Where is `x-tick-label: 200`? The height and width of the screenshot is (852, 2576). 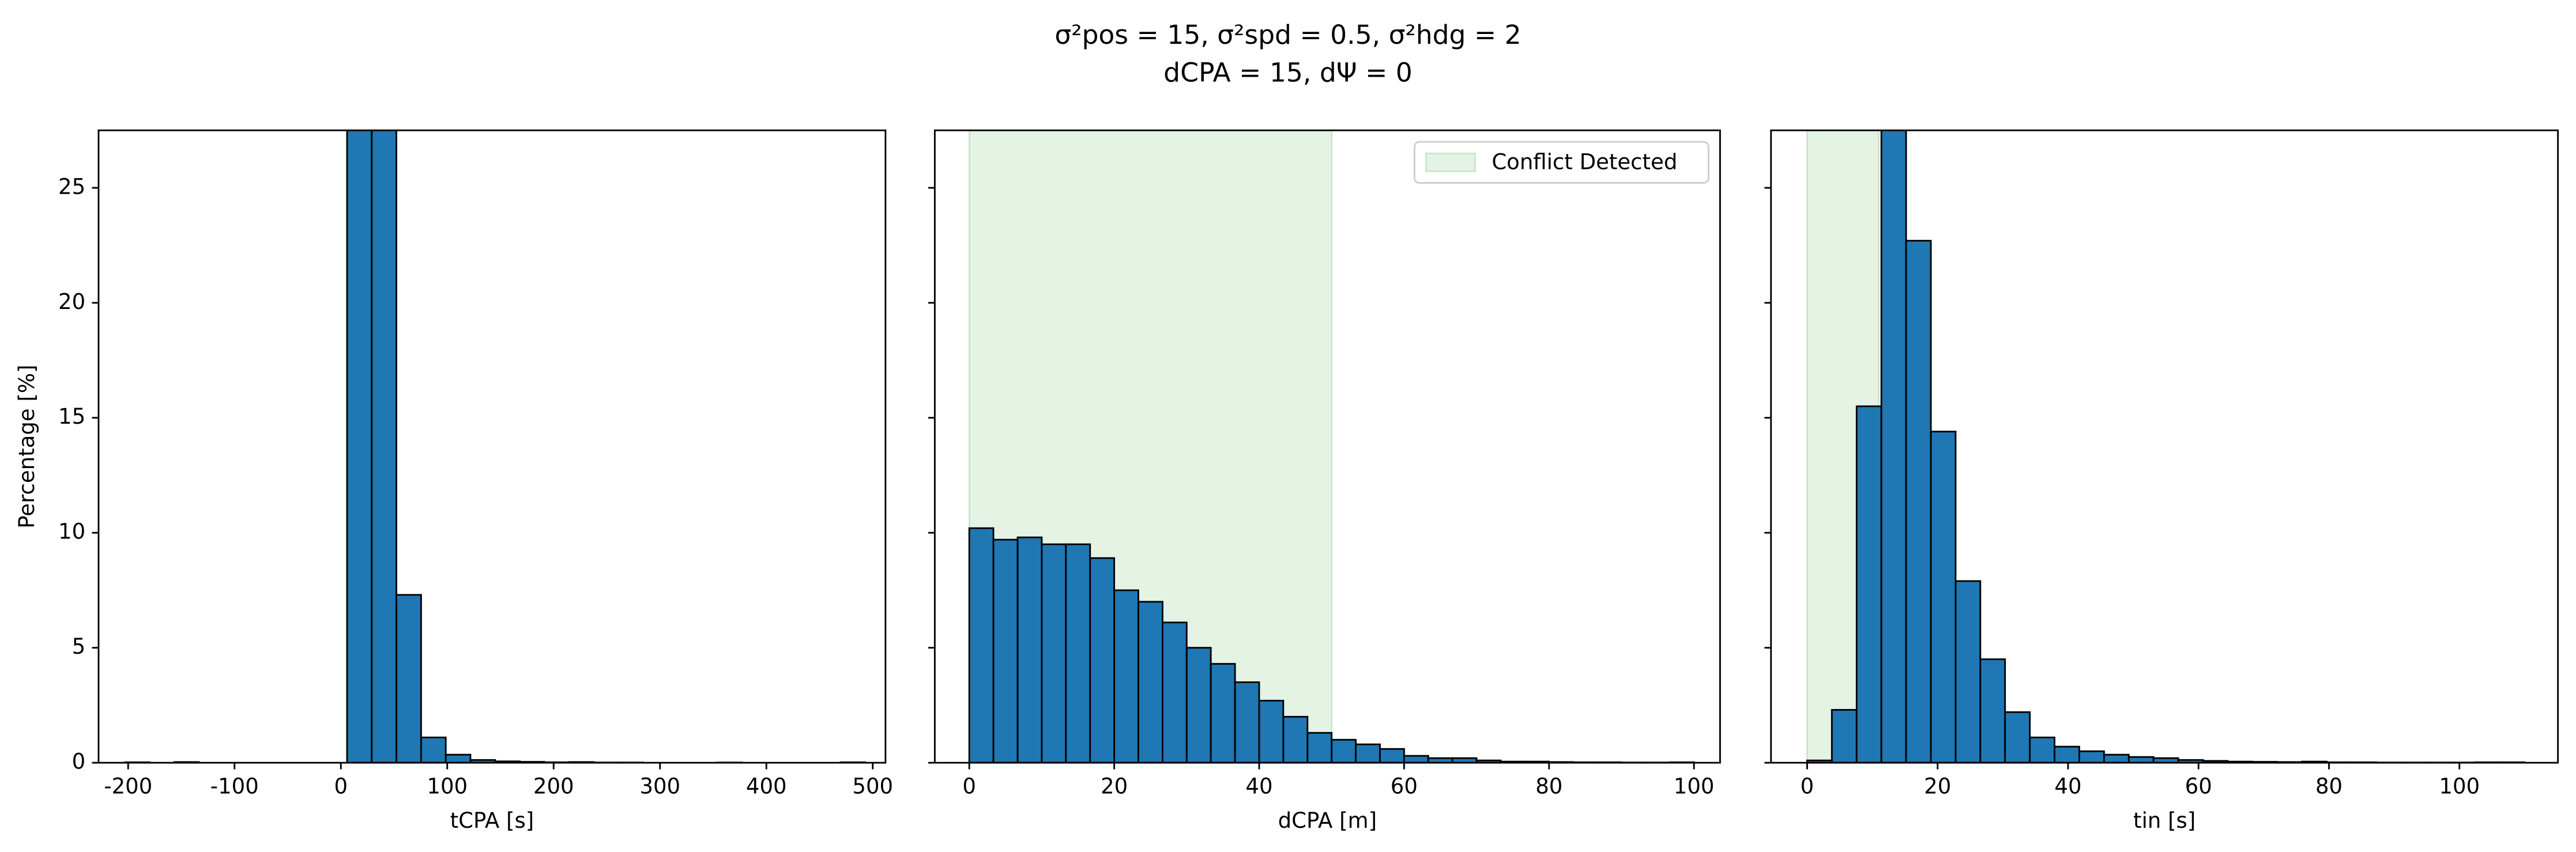 x-tick-label: 200 is located at coordinates (553, 786).